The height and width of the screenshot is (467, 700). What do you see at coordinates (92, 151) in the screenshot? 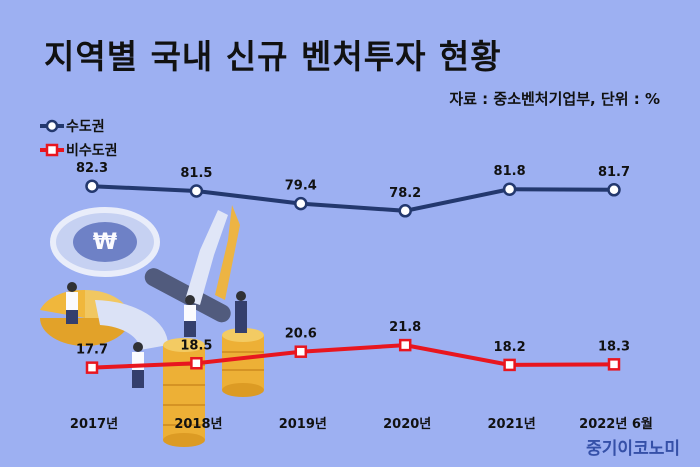
I see `legend-label: 비수도권` at bounding box center [92, 151].